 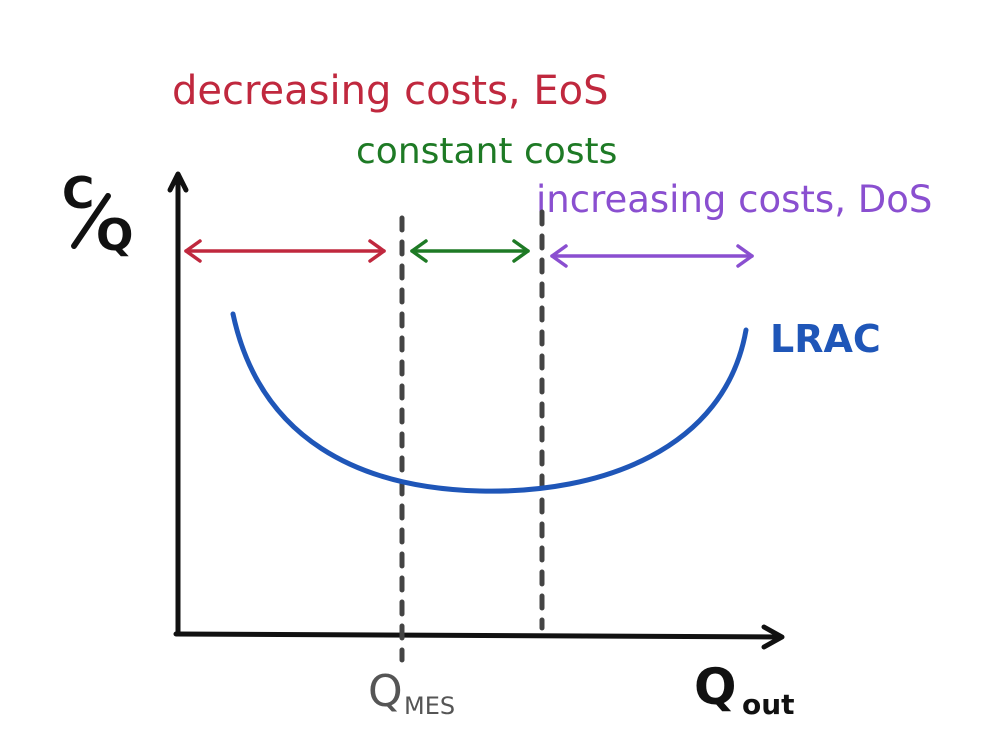 I want to click on lrac-label: LRAC, so click(x=825, y=339).